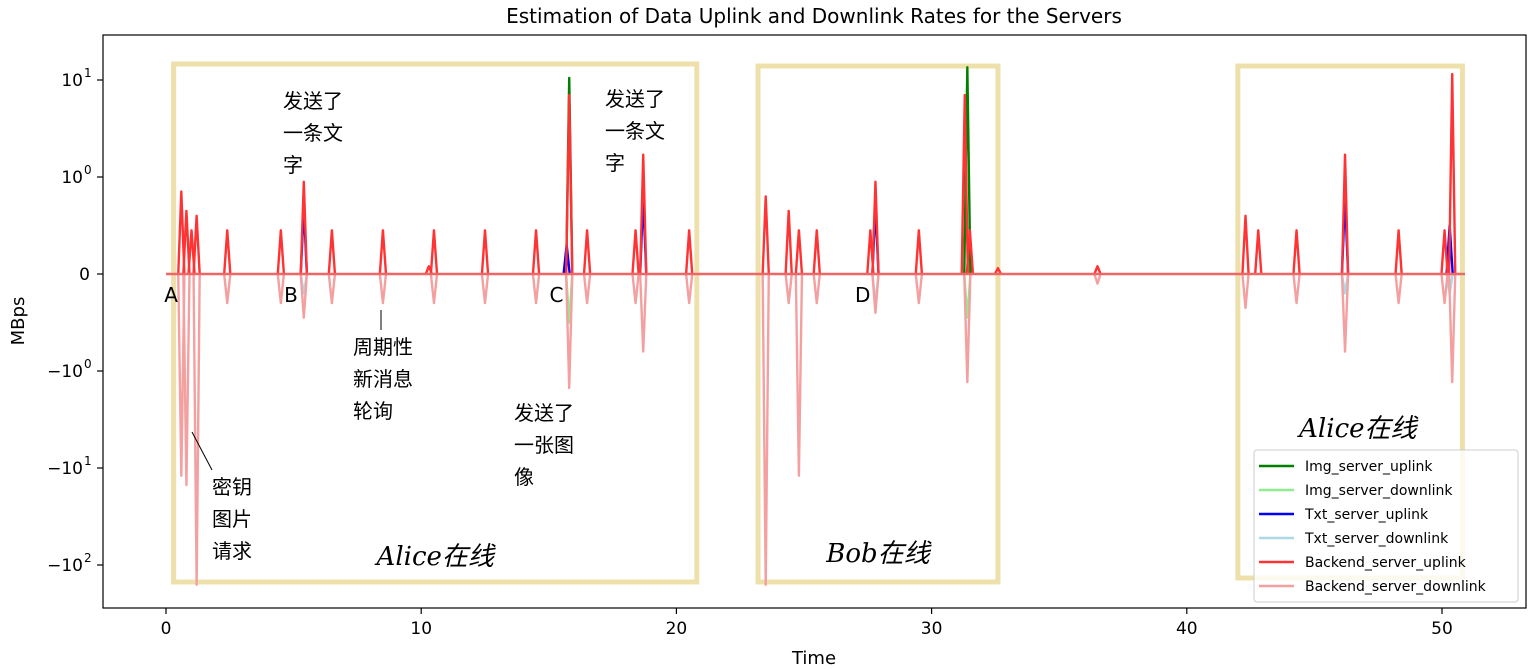  What do you see at coordinates (232, 551) in the screenshot?
I see `annotation-line: 请求` at bounding box center [232, 551].